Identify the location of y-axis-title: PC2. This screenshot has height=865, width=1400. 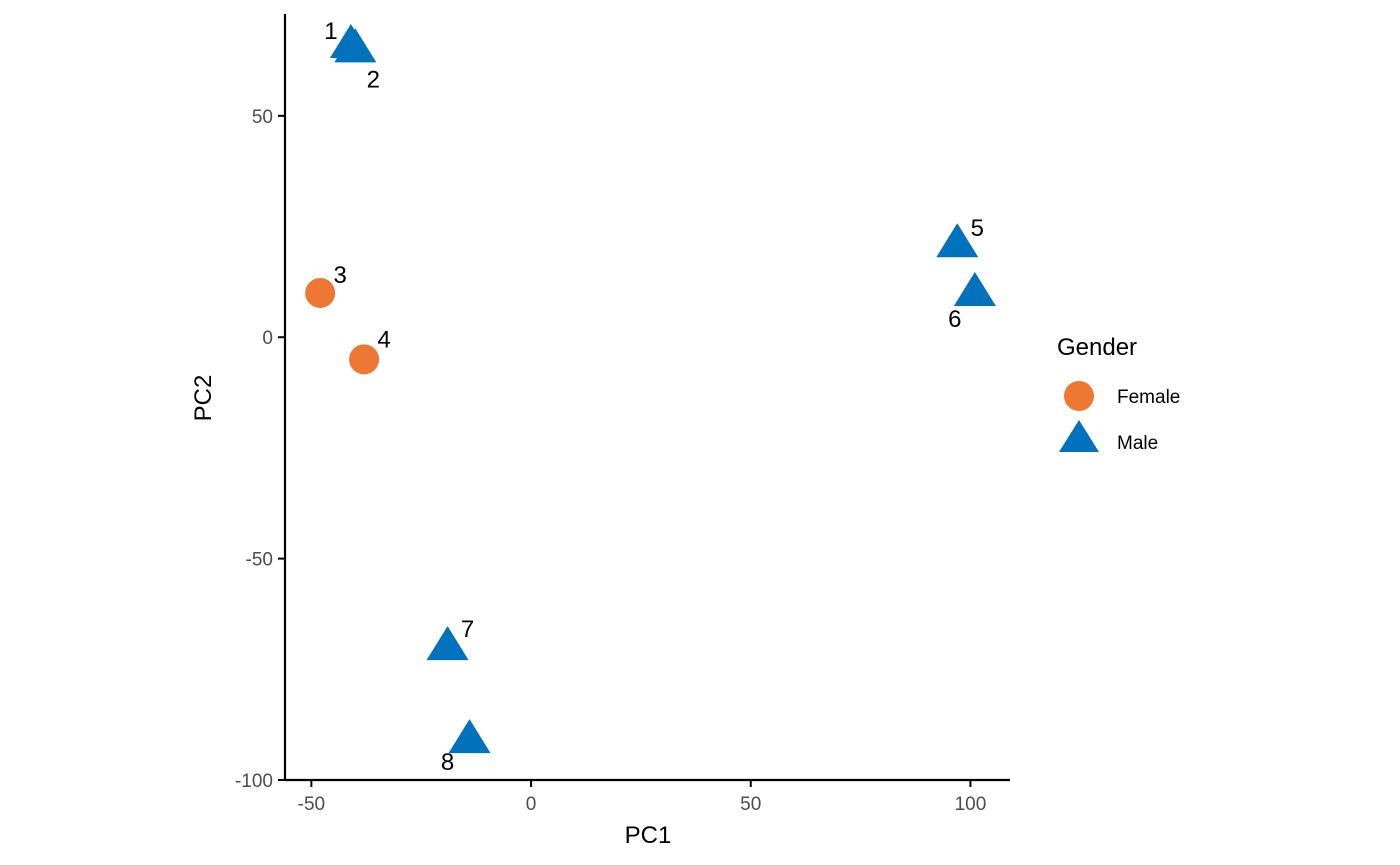
(203, 398).